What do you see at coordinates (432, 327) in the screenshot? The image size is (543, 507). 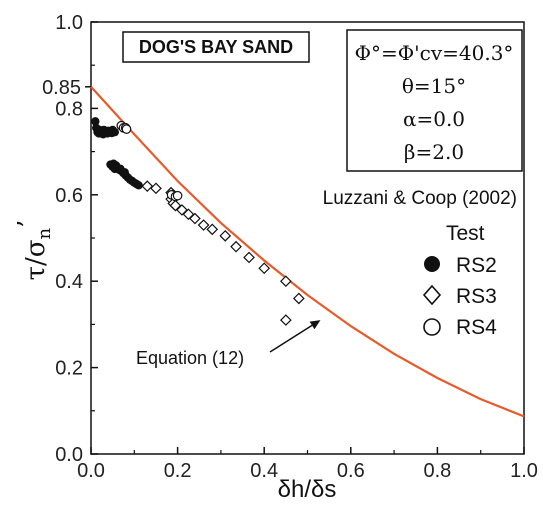 I see `legend-marker-rs4` at bounding box center [432, 327].